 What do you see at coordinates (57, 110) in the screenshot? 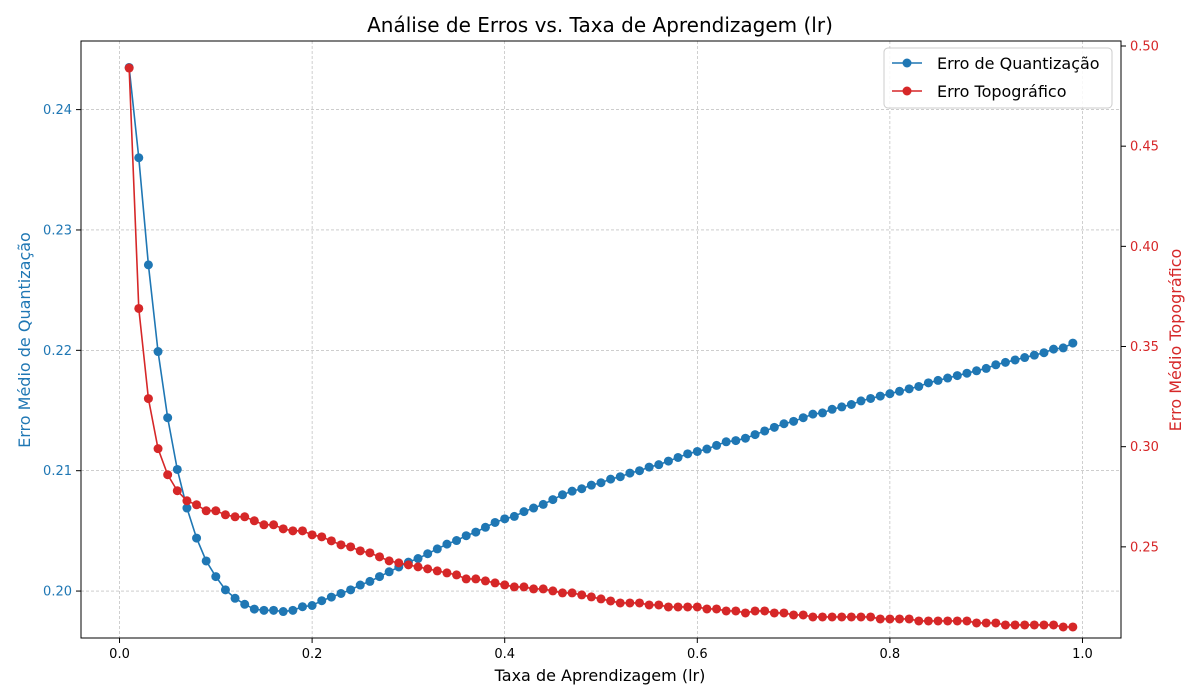
I see `y-left-tick-label: 0.24` at bounding box center [57, 110].